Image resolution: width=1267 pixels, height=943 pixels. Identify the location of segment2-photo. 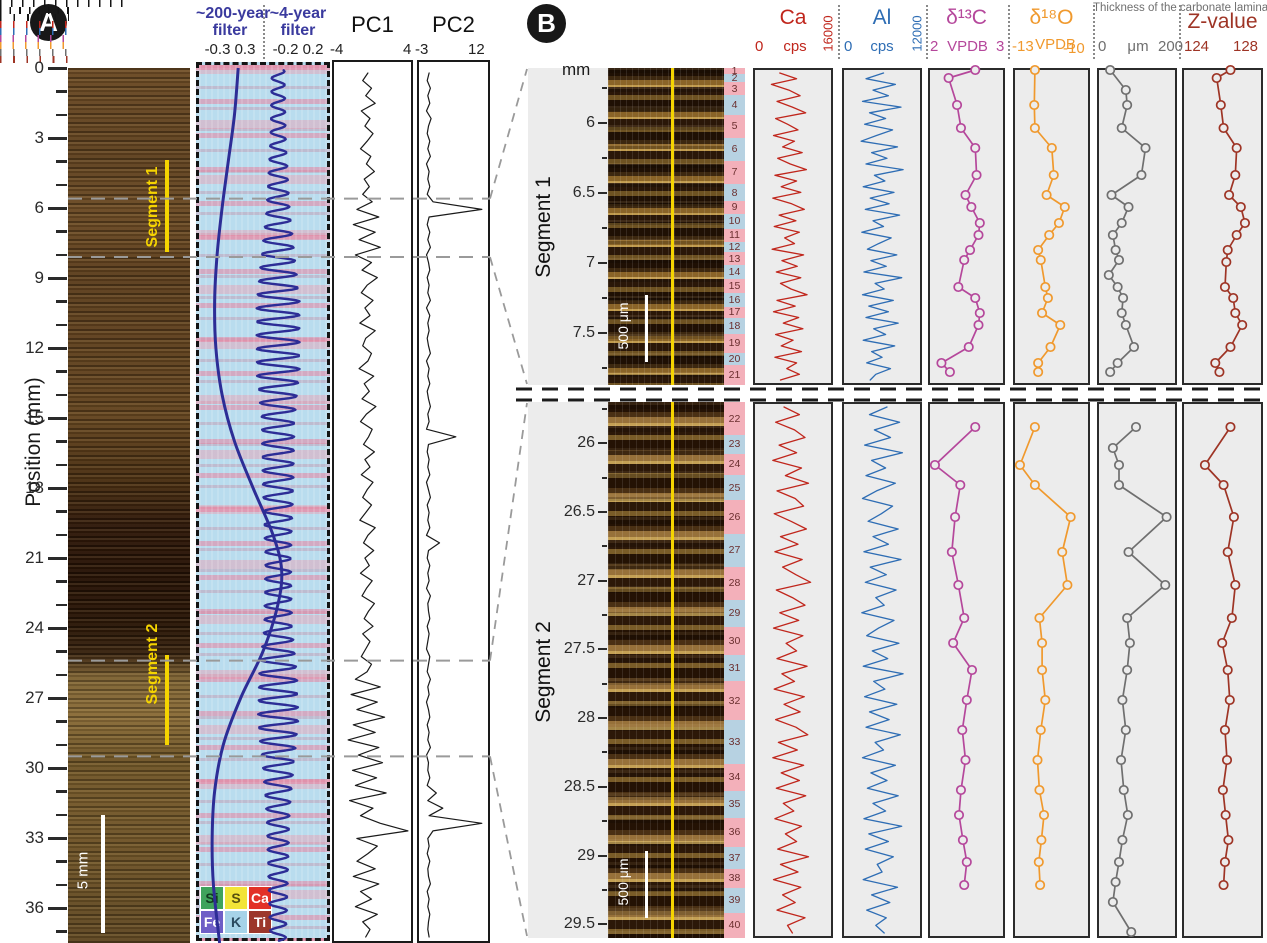
(666, 670).